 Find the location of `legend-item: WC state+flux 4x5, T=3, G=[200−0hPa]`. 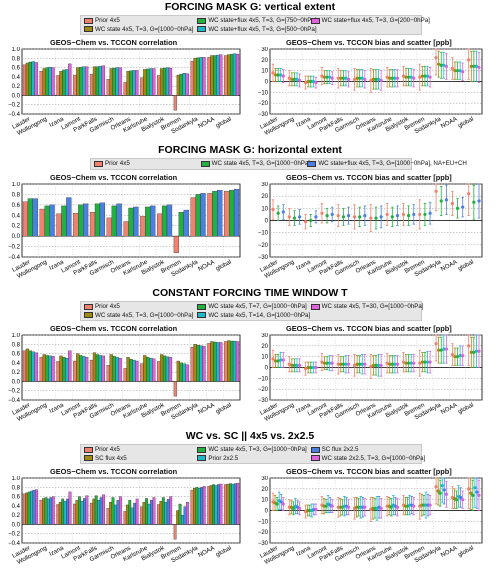

legend-item: WC state+flux 4x5, T=3, G=[200−0hPa] is located at coordinates (370, 20).